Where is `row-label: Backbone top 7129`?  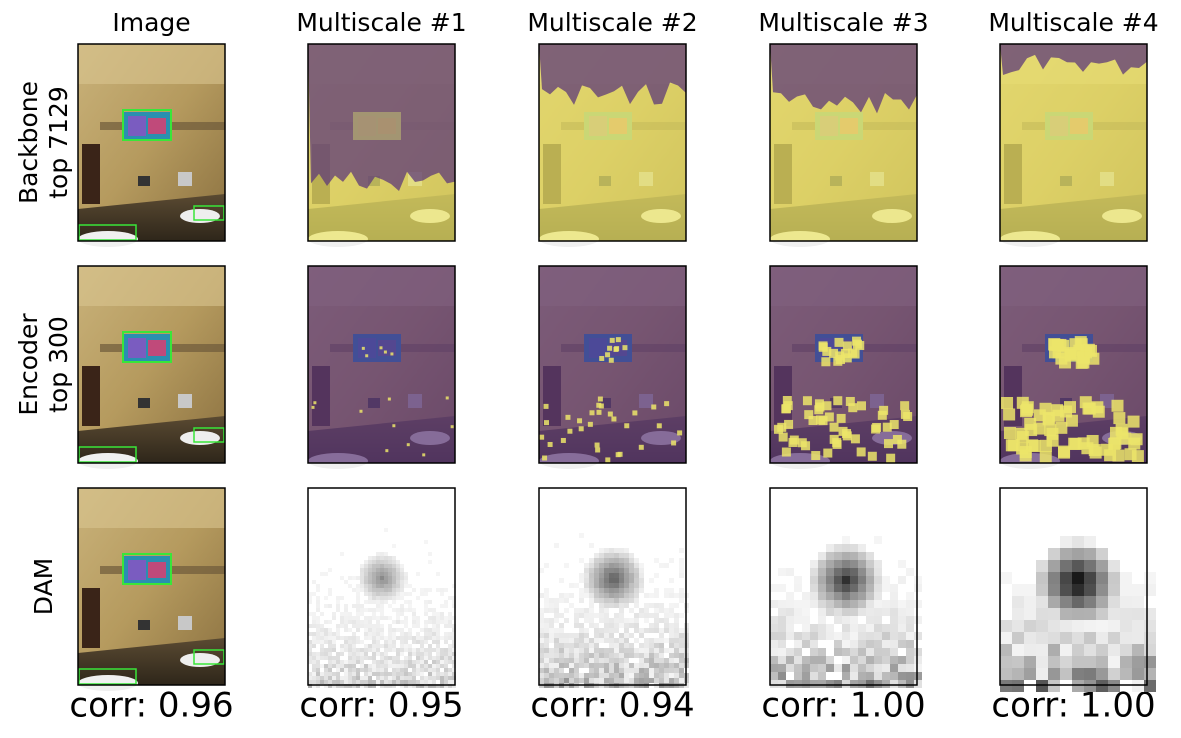 row-label: Backbone top 7129 is located at coordinates (43, 142).